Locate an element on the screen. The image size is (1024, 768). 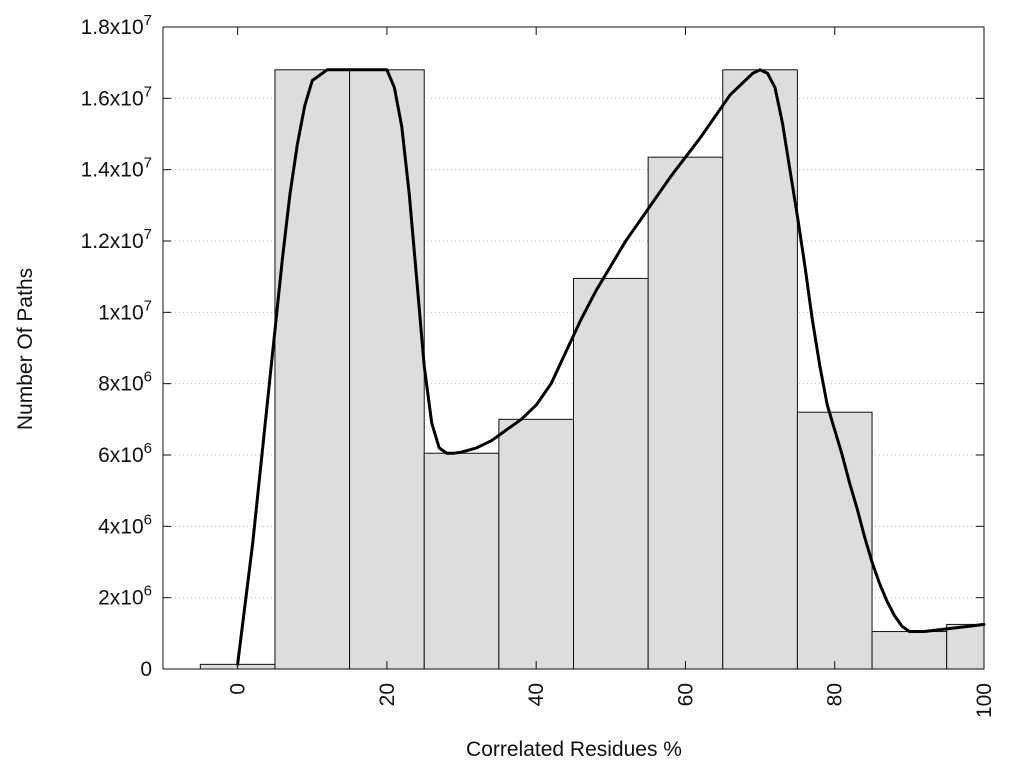
y-tick: 1.4x107 is located at coordinates (532, 168).